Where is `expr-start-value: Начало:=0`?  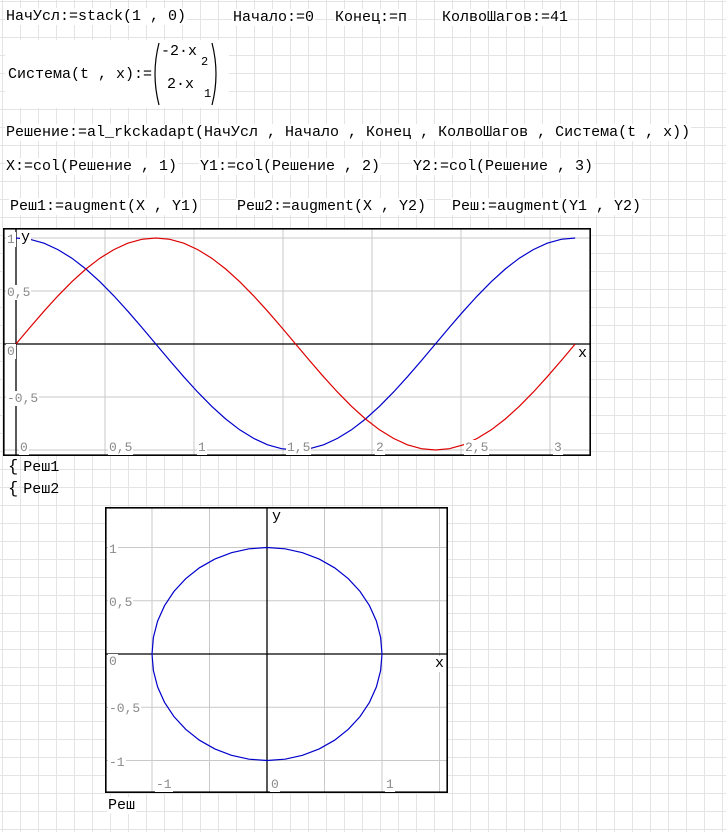
expr-start-value: Начало:=0 is located at coordinates (274, 17).